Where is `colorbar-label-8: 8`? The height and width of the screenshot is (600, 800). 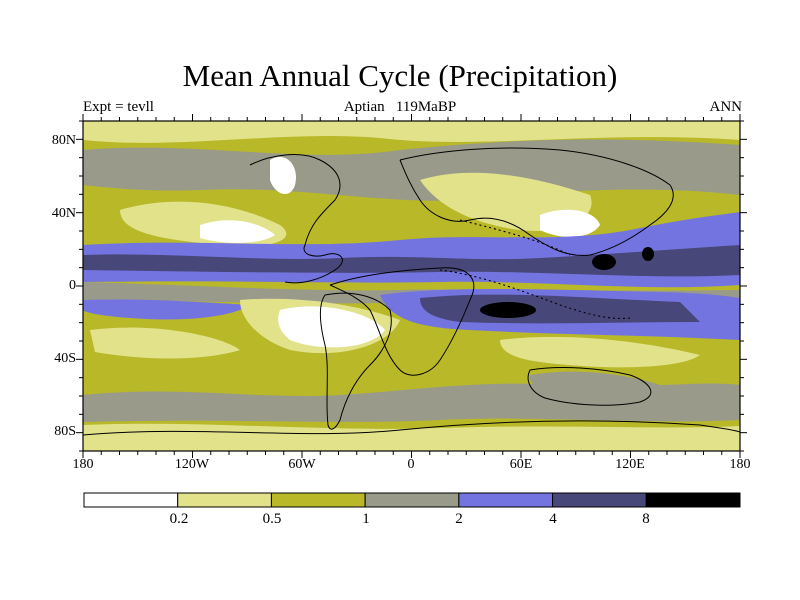 colorbar-label-8: 8 is located at coordinates (646, 519).